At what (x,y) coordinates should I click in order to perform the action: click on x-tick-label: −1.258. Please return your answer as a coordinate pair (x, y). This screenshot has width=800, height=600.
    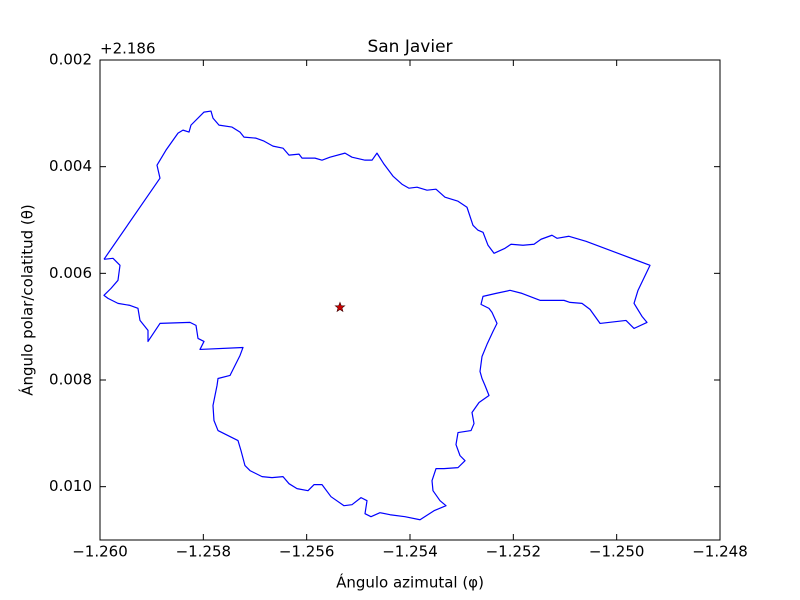
    Looking at the image, I should click on (204, 552).